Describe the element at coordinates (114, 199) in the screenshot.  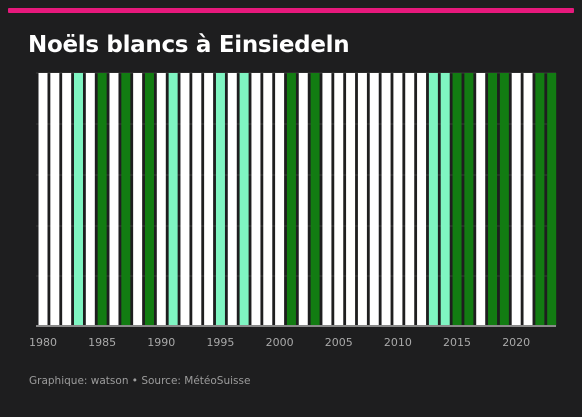
I see `bar-1986` at that location.